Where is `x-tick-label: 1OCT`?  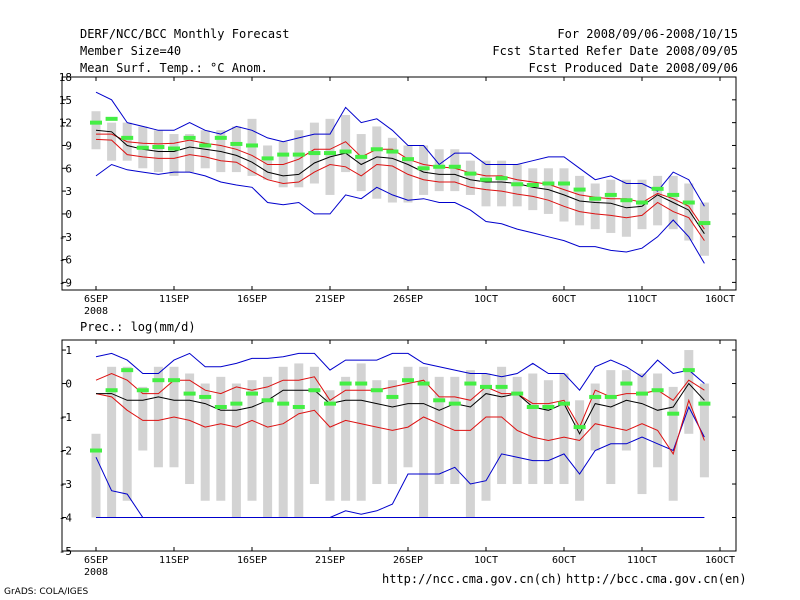 x-tick-label: 1OCT is located at coordinates (486, 560).